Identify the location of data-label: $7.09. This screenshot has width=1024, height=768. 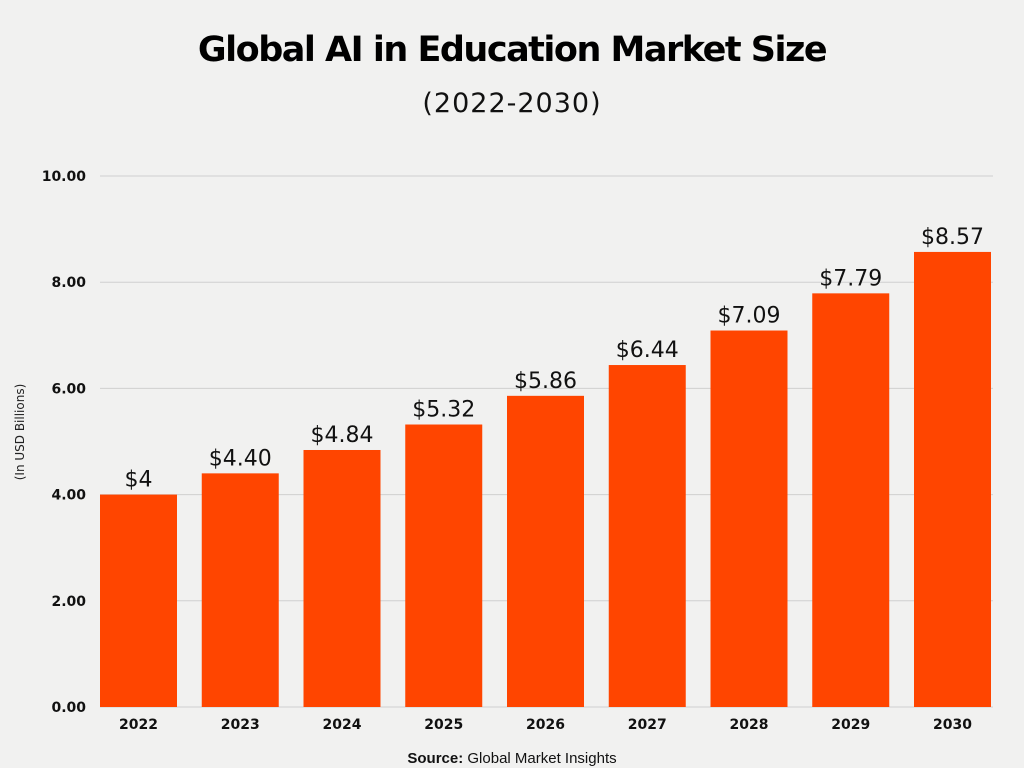
(749, 316).